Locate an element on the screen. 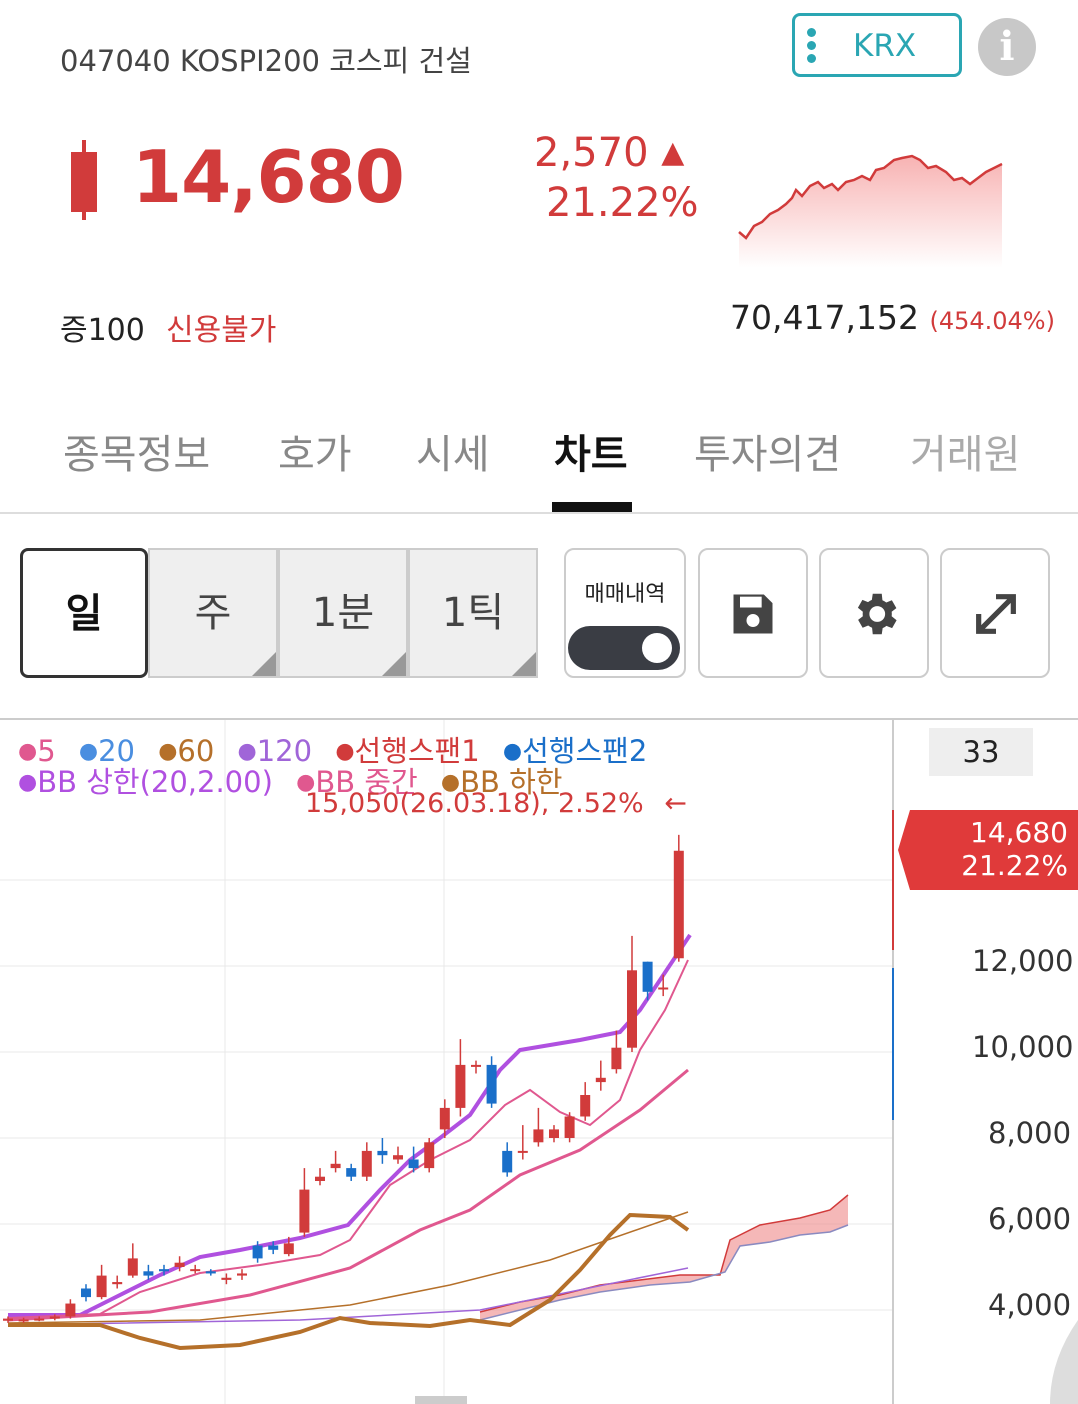  tab-brokers: 거래원 is located at coordinates (965, 455).